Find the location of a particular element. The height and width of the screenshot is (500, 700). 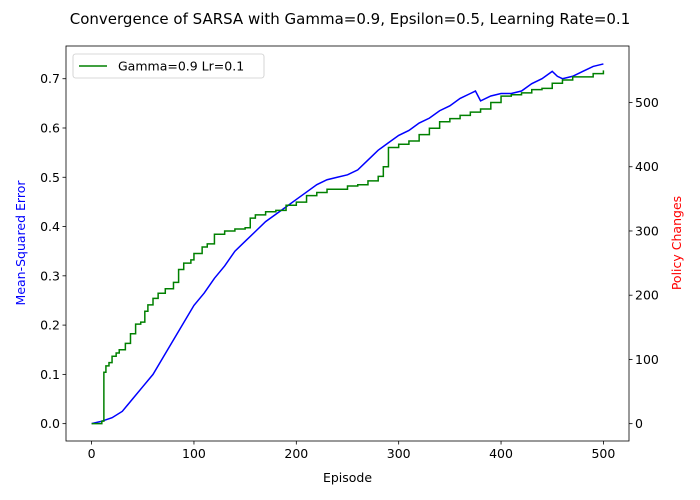

y-left-tick-label: 0.2 is located at coordinates (50, 325).